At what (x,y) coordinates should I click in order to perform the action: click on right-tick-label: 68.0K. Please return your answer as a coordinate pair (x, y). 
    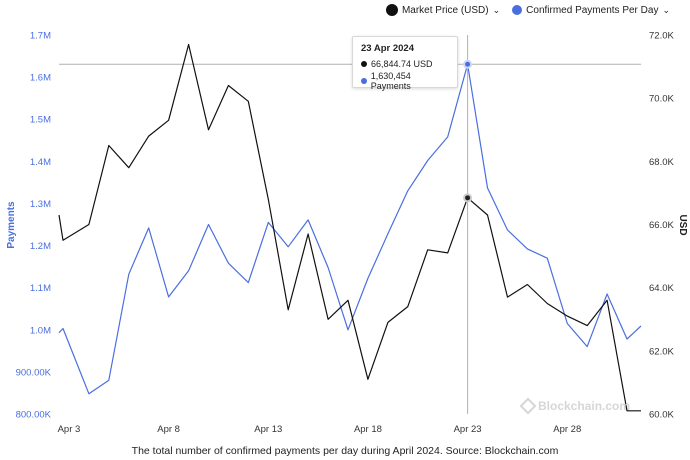
    Looking at the image, I should click on (661, 162).